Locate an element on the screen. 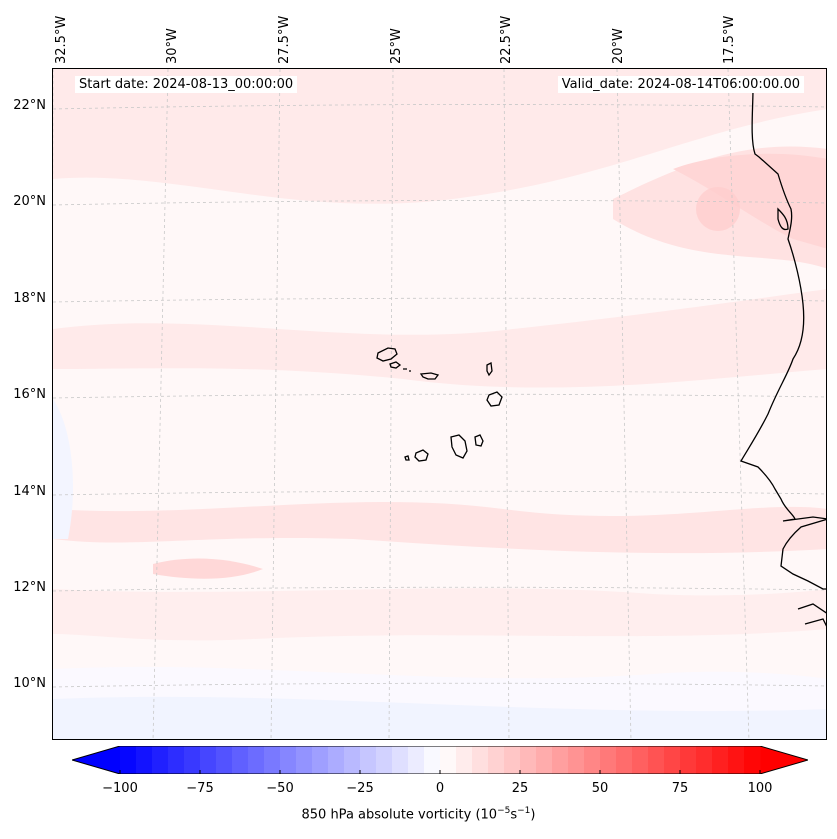  cape-verde-islands is located at coordinates (439, 404).